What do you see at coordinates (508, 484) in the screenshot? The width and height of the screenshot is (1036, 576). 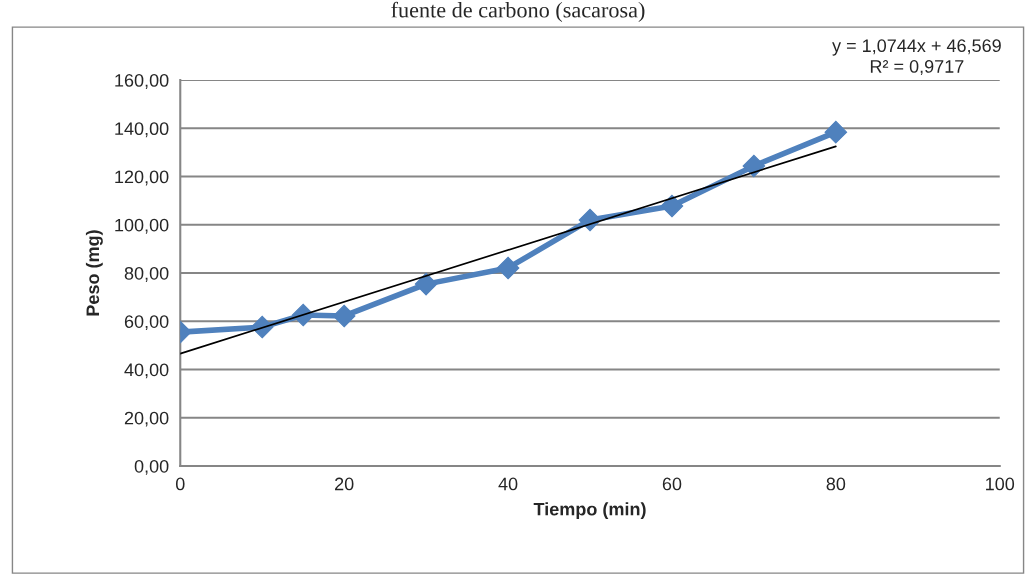 I see `x-tick-label: 40` at bounding box center [508, 484].